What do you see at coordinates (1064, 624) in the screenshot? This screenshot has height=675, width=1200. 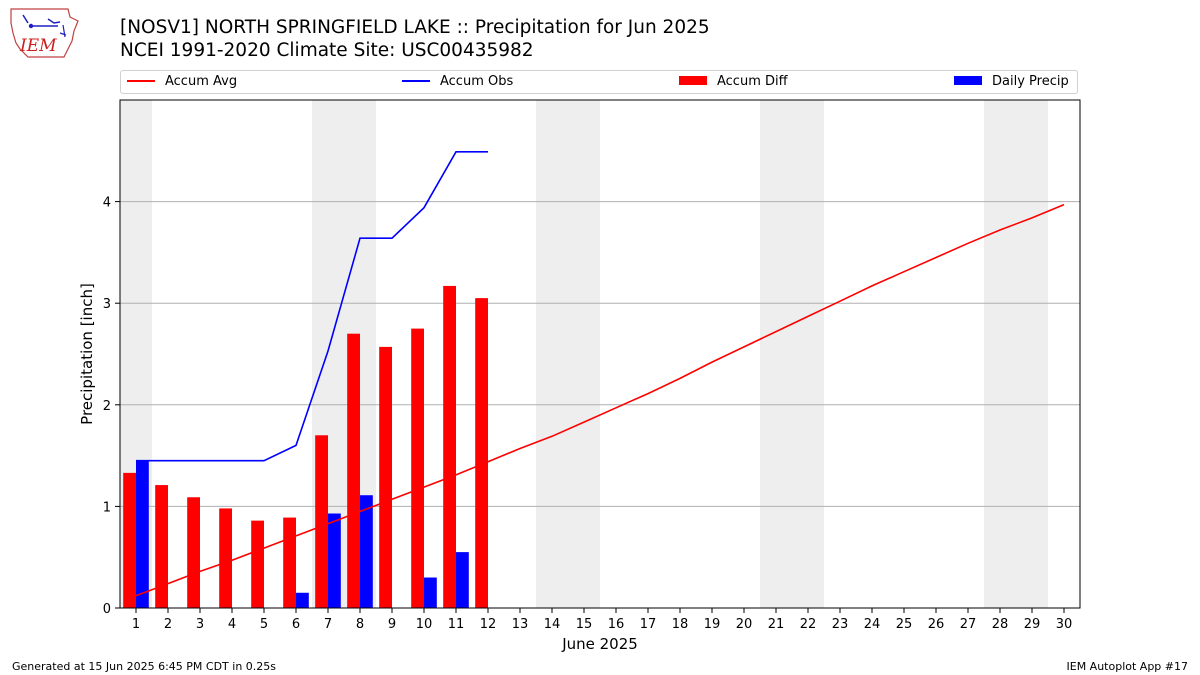 I see `x-tick-label-30: 30` at bounding box center [1064, 624].